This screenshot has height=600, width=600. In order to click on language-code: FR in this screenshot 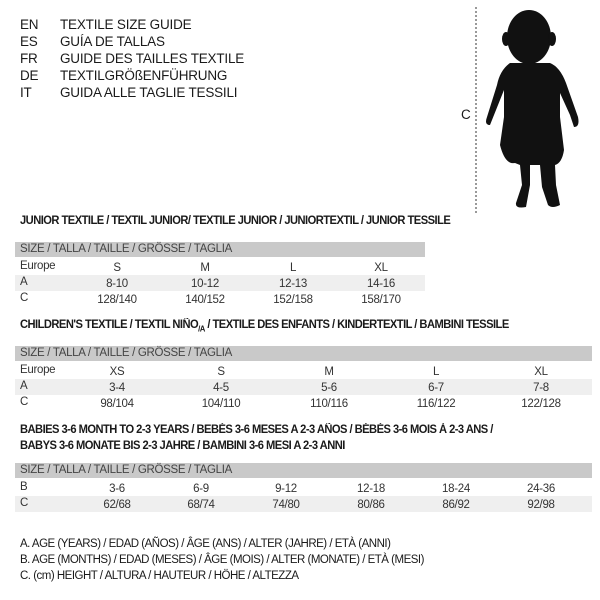, I will do `click(29, 58)`.